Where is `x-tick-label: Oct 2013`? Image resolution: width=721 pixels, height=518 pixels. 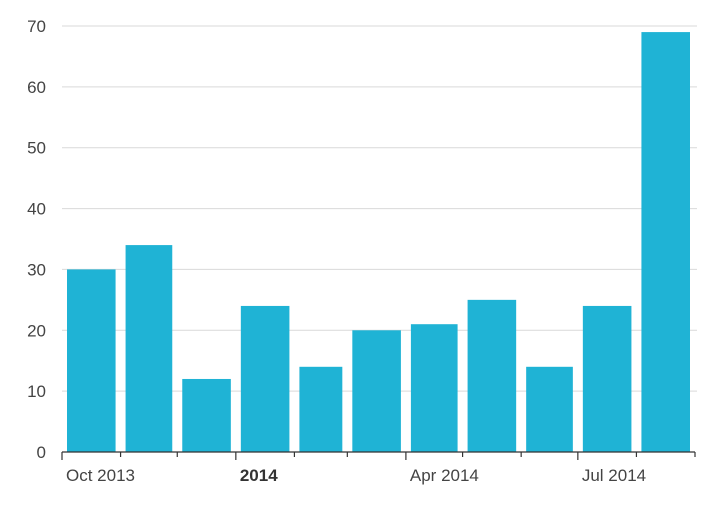 x-tick-label: Oct 2013 is located at coordinates (100, 475).